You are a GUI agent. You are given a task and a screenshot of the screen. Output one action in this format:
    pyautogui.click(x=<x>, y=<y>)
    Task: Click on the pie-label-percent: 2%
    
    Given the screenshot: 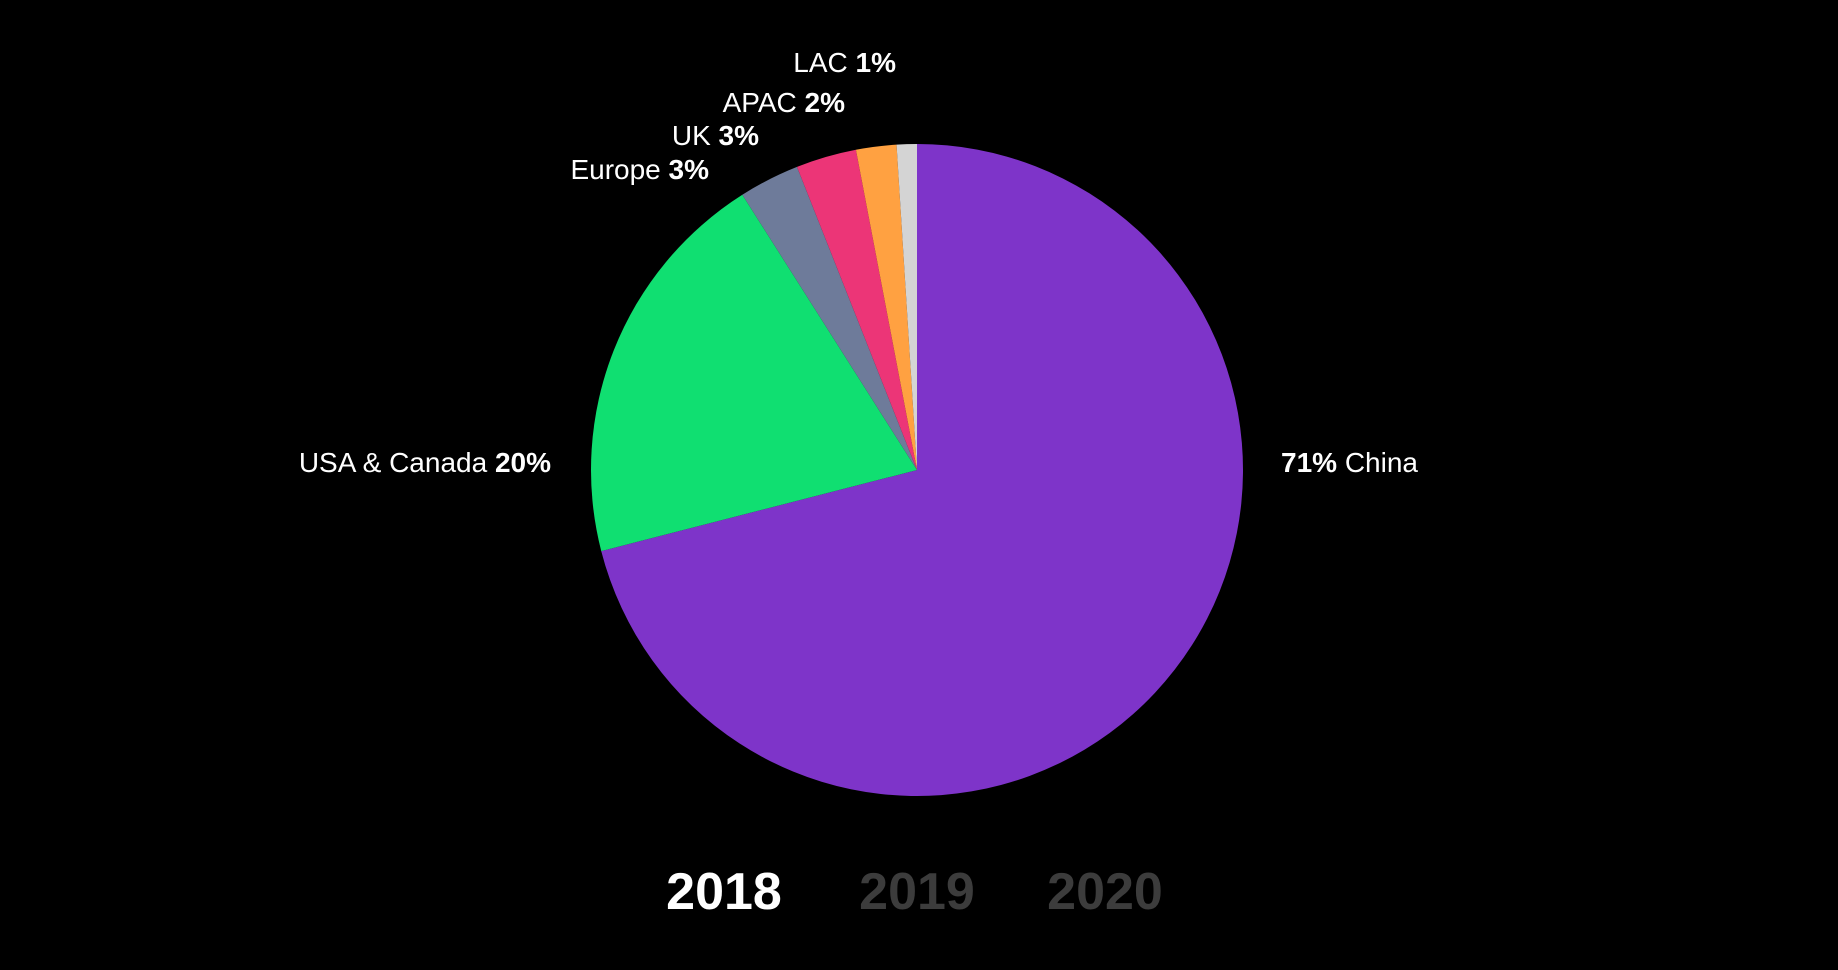 What is the action you would take?
    pyautogui.click(x=825, y=102)
    